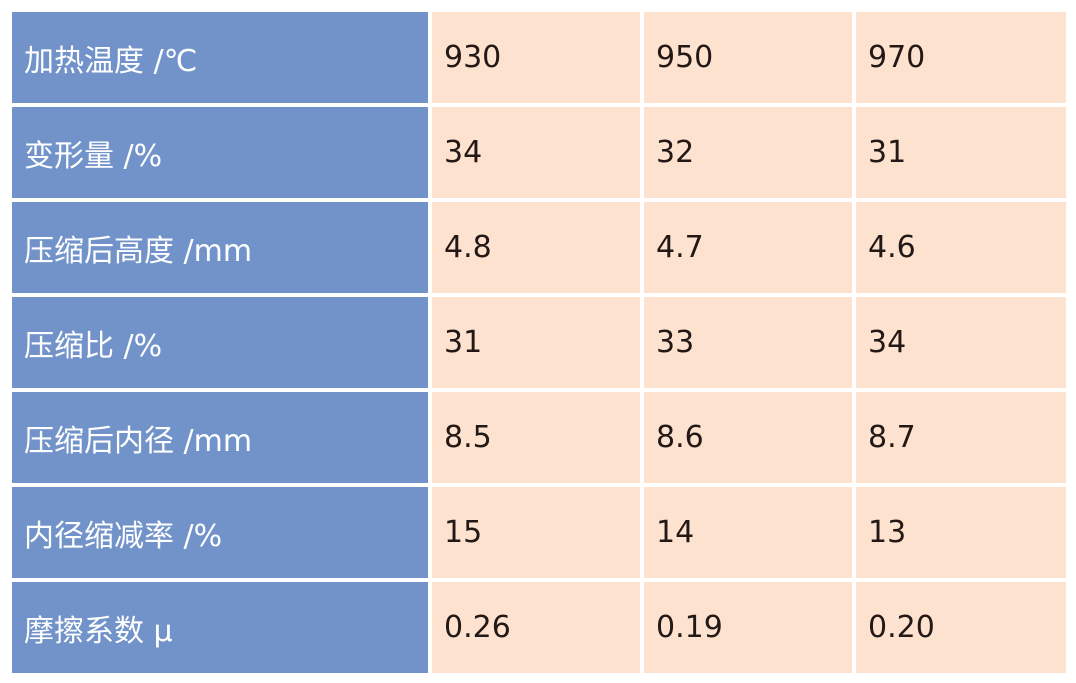 This screenshot has height=683, width=1076. I want to click on table-cell: 8.5, so click(536, 437).